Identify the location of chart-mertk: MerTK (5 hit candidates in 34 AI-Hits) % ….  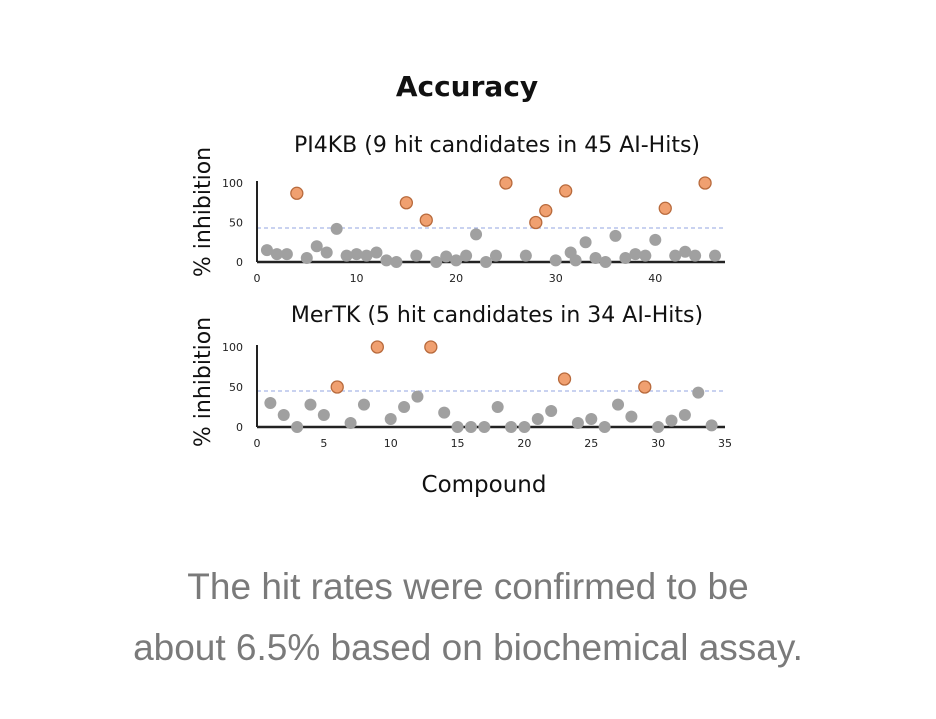
(461, 376).